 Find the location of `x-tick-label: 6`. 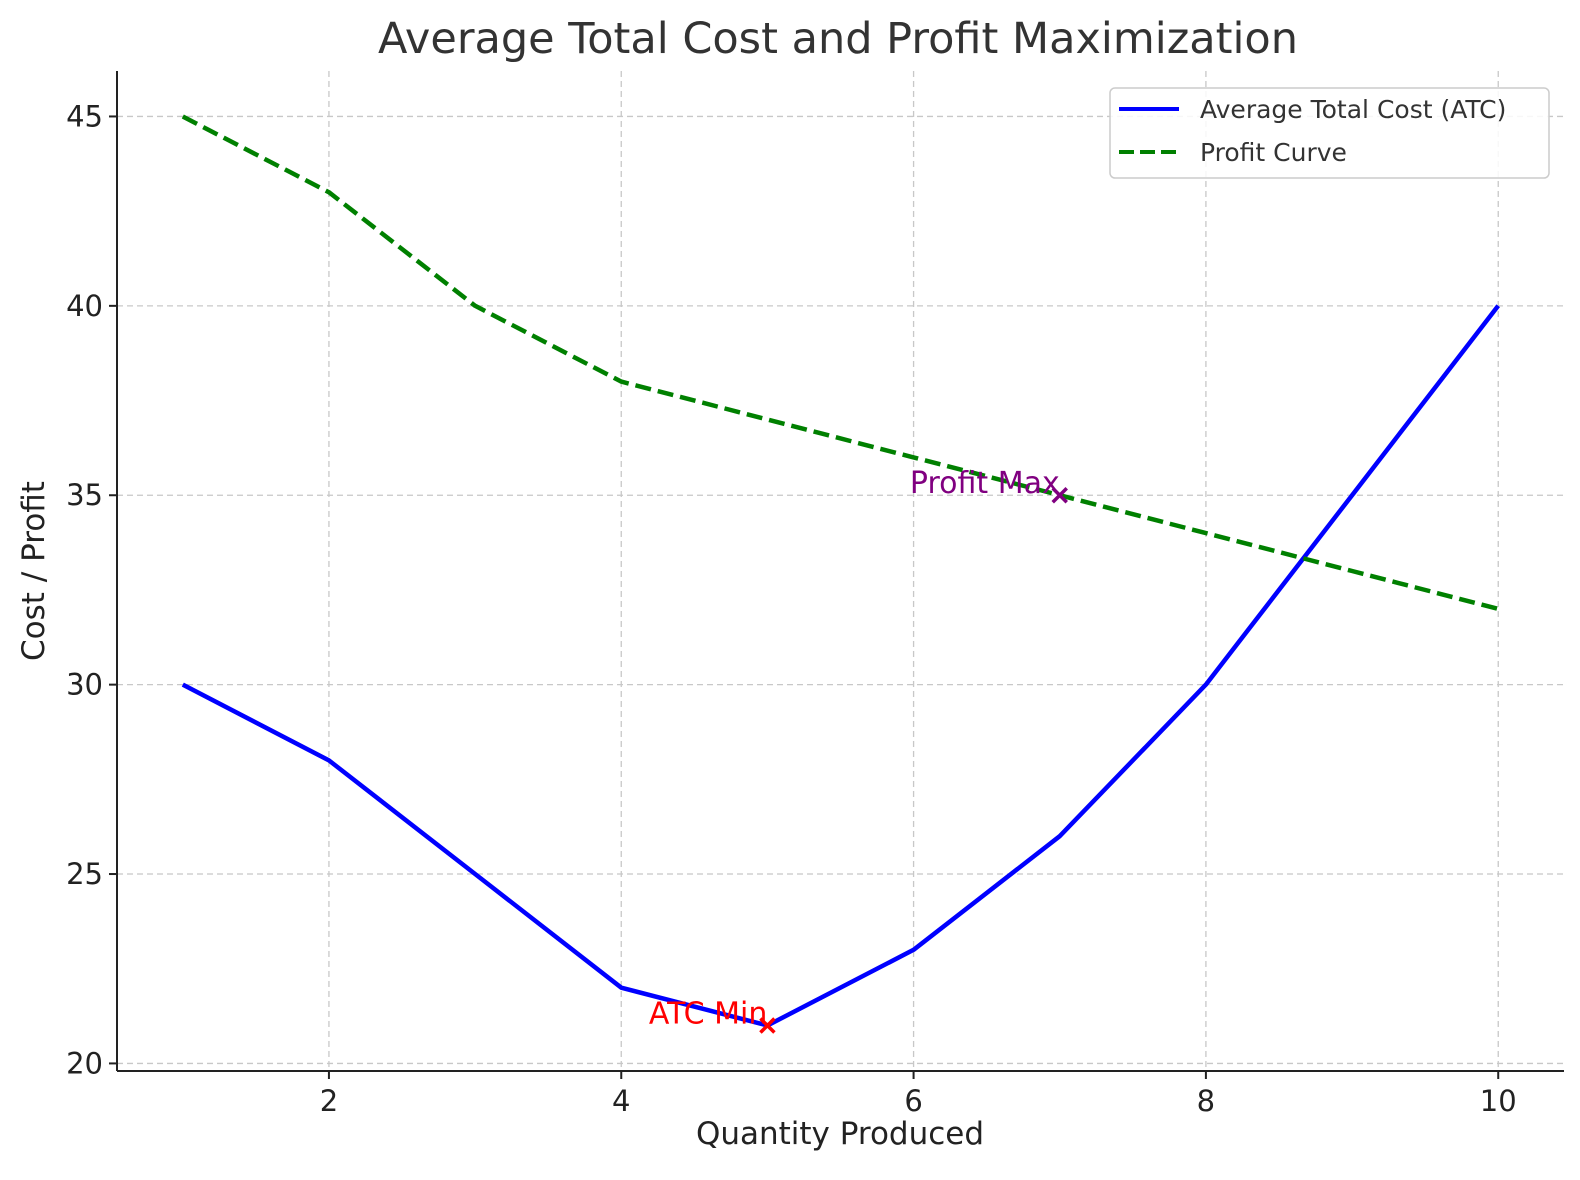

x-tick-label: 6 is located at coordinates (913, 1101).